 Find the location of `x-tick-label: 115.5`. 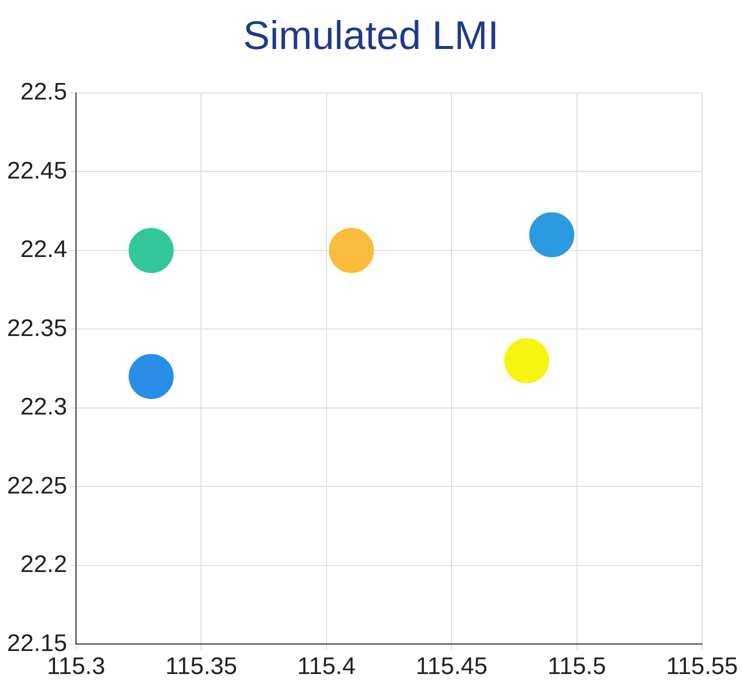

x-tick-label: 115.5 is located at coordinates (577, 666).